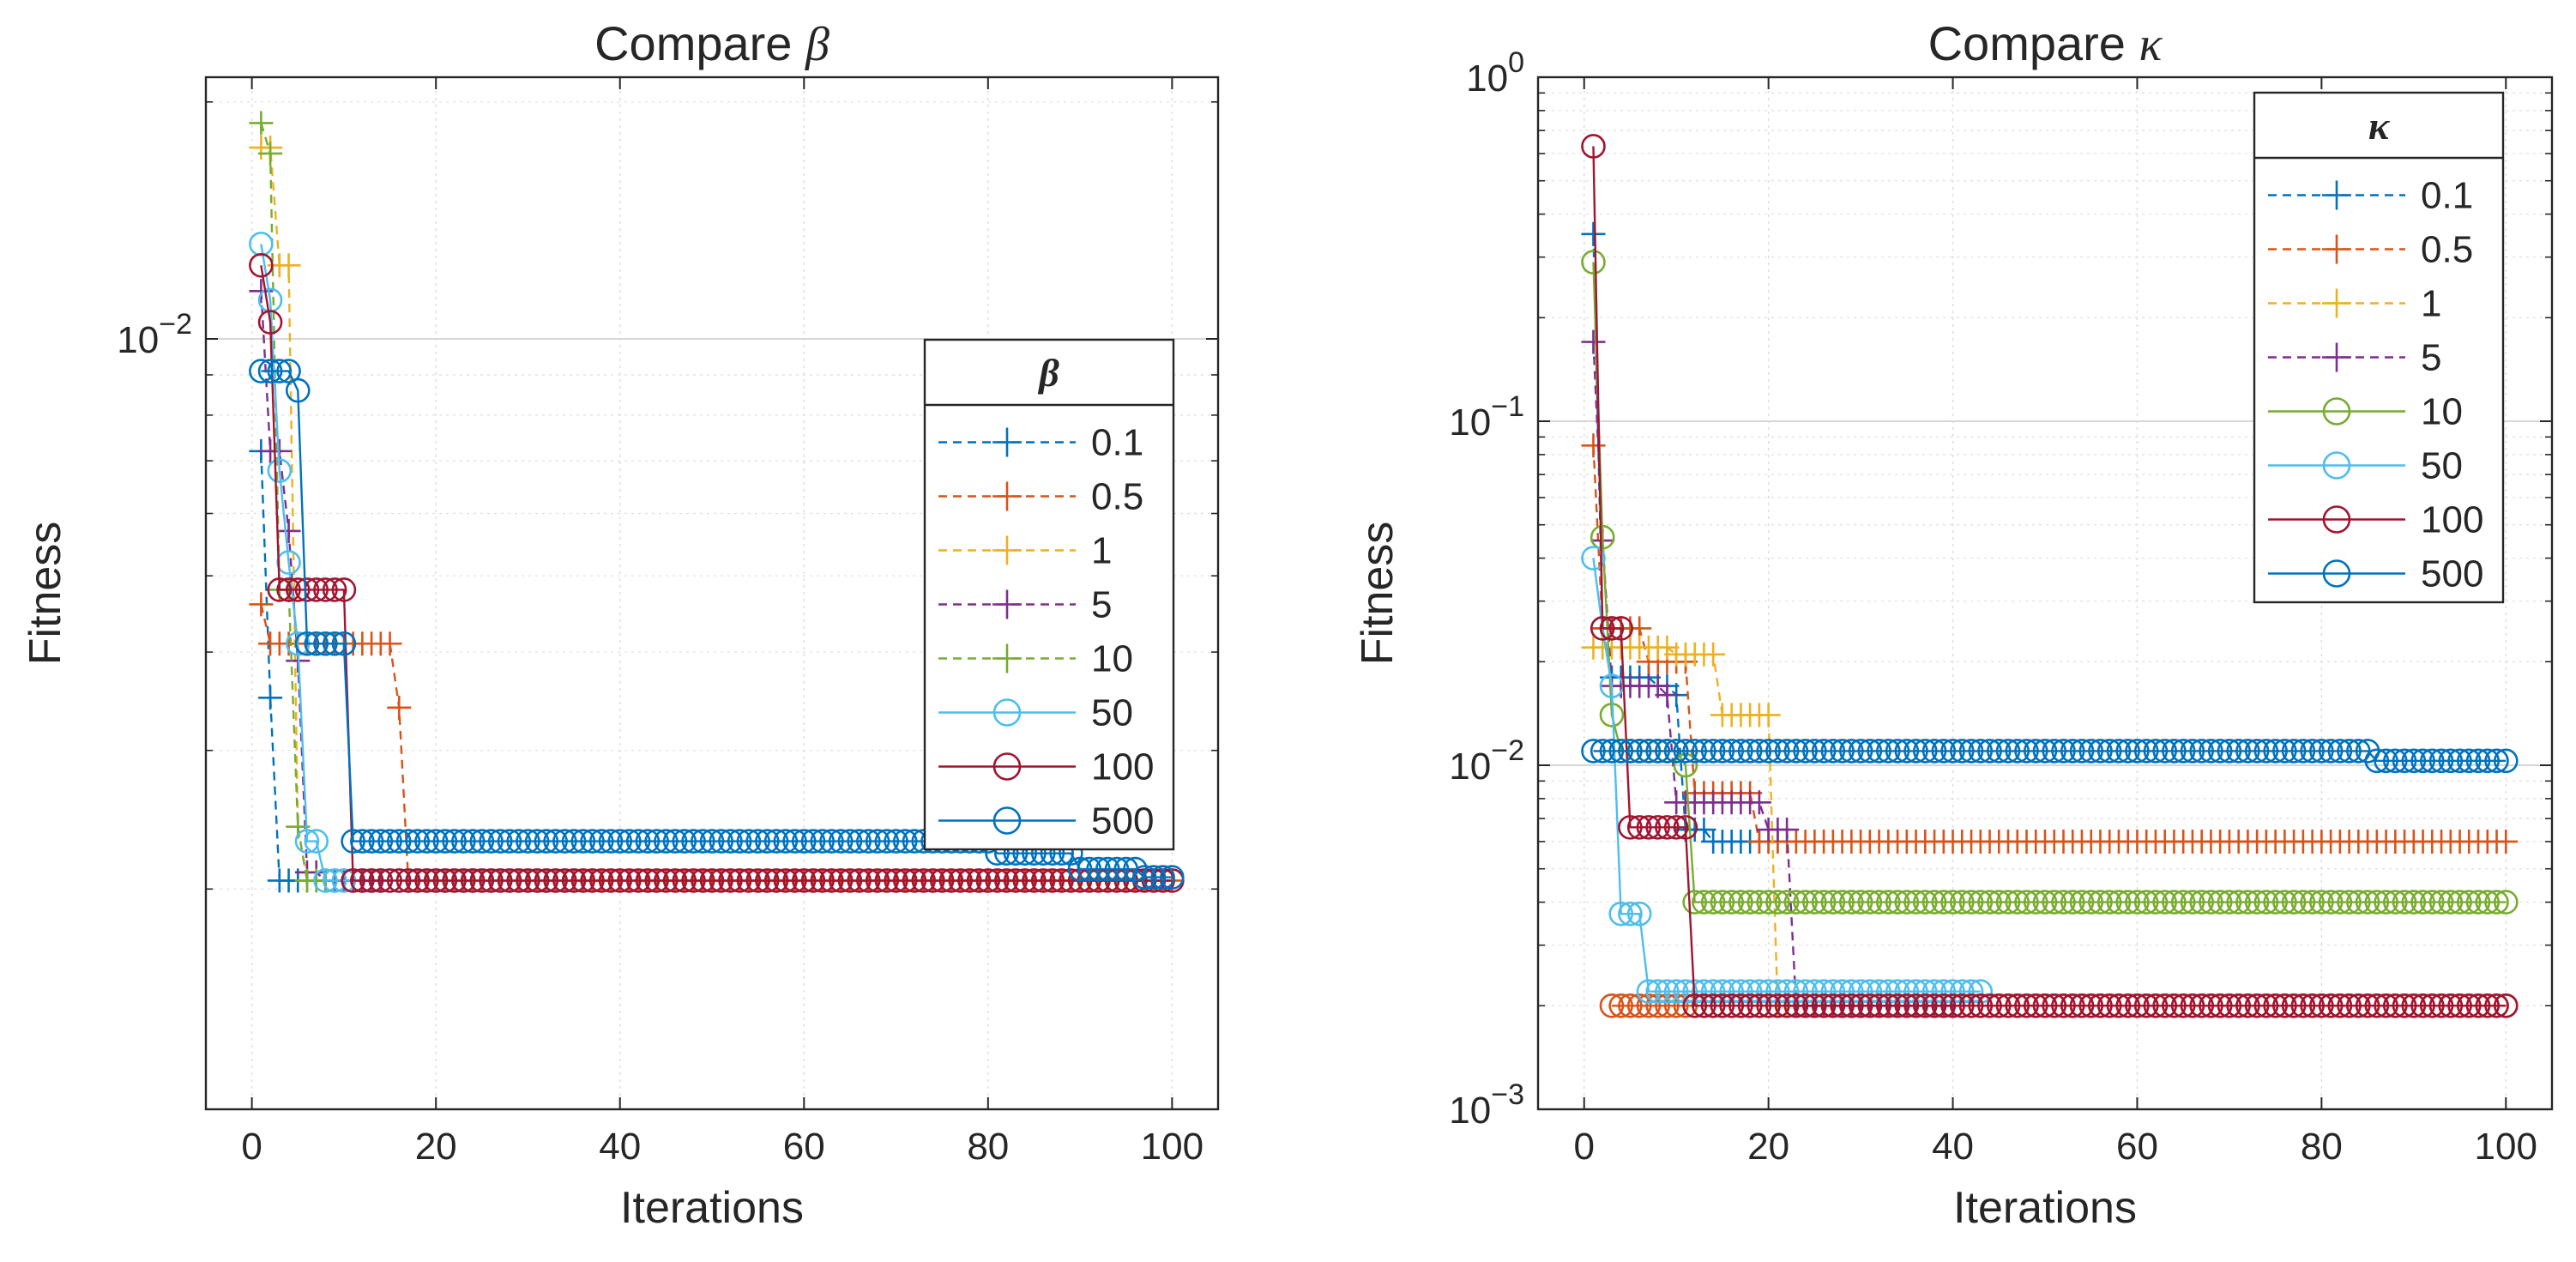 The height and width of the screenshot is (1262, 2576). I want to click on legend-label: 5, so click(2431, 358).